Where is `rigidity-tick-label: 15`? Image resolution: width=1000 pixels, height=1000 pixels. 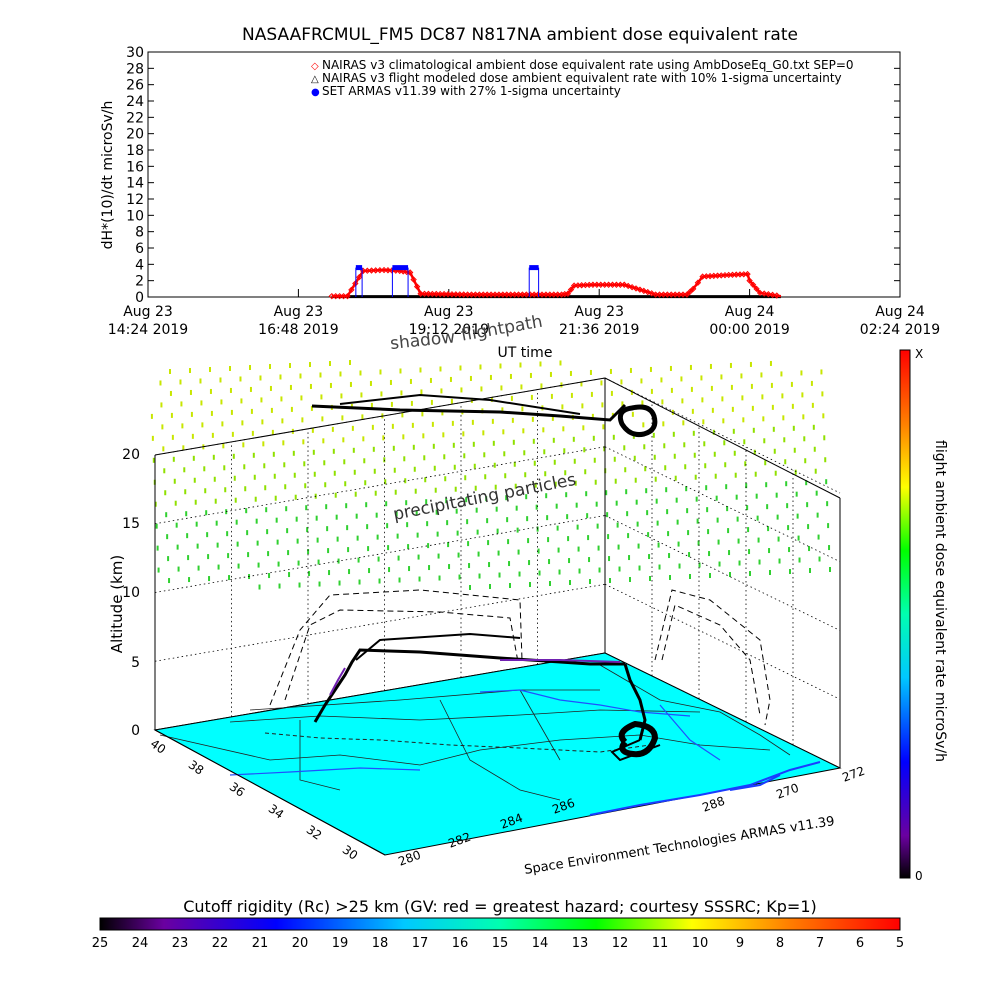
rigidity-tick-label: 15 is located at coordinates (500, 943).